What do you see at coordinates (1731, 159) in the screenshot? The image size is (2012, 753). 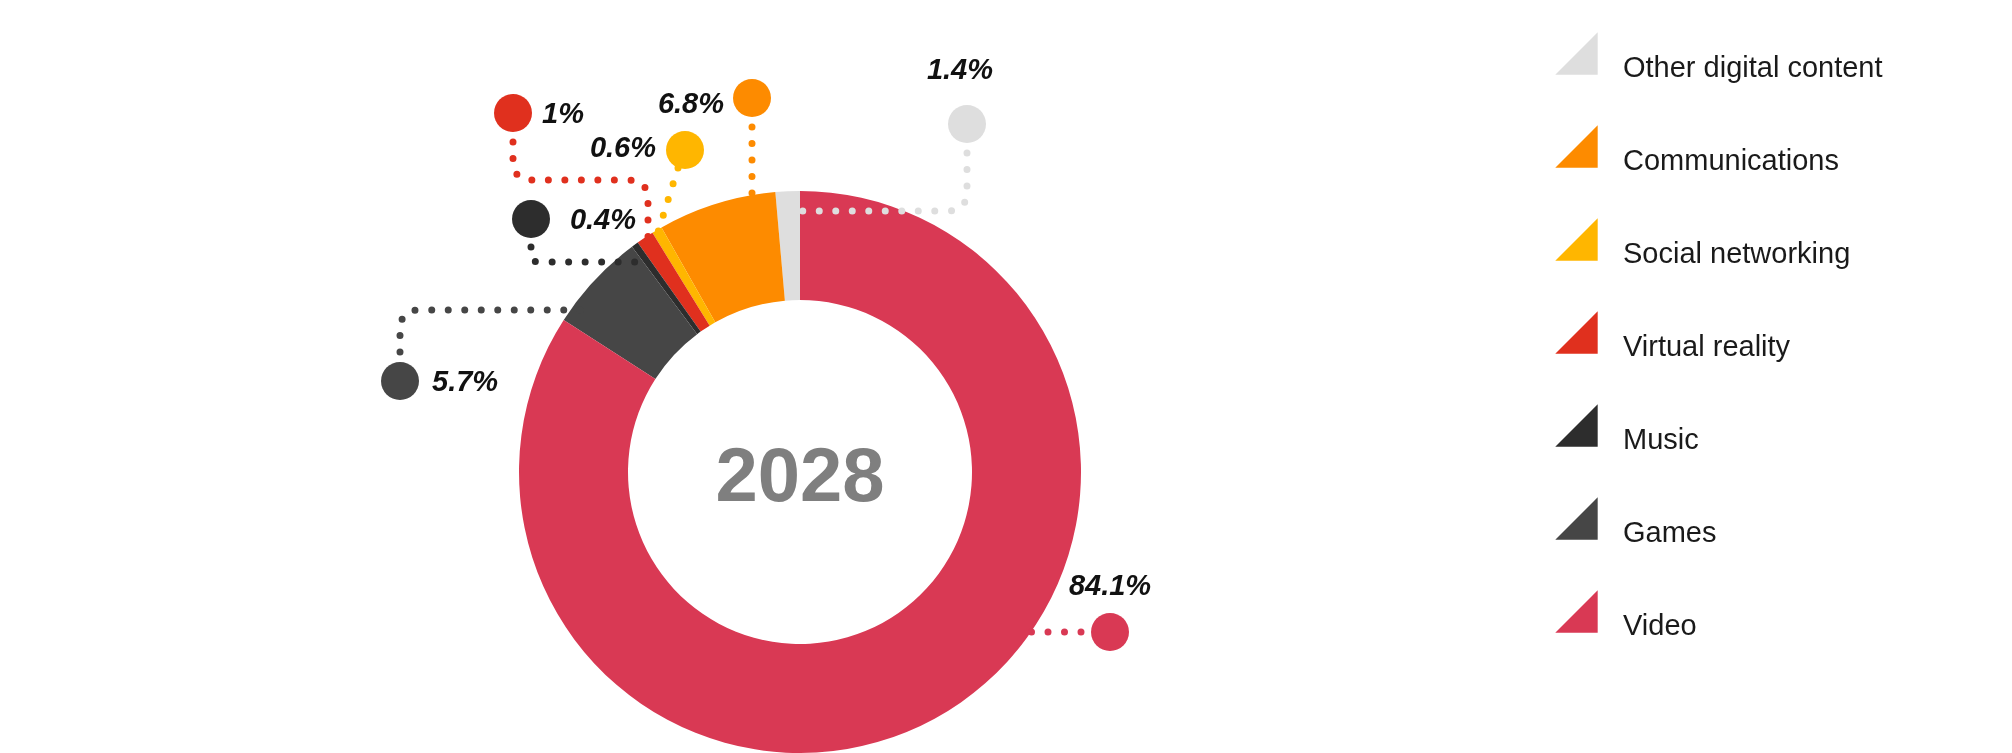 I see `legend-label: Communications` at bounding box center [1731, 159].